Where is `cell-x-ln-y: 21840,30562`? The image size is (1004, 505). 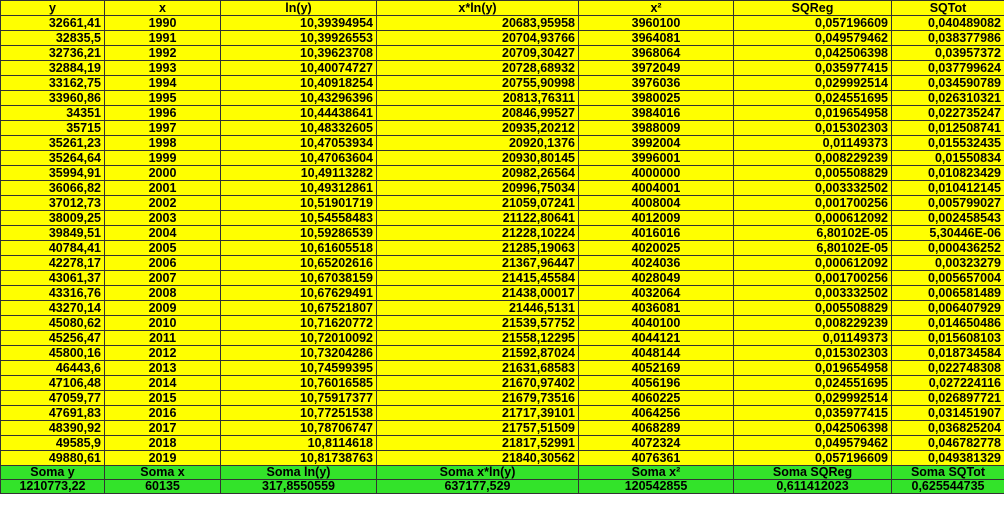
cell-x-ln-y: 21840,30562 is located at coordinates (477, 458).